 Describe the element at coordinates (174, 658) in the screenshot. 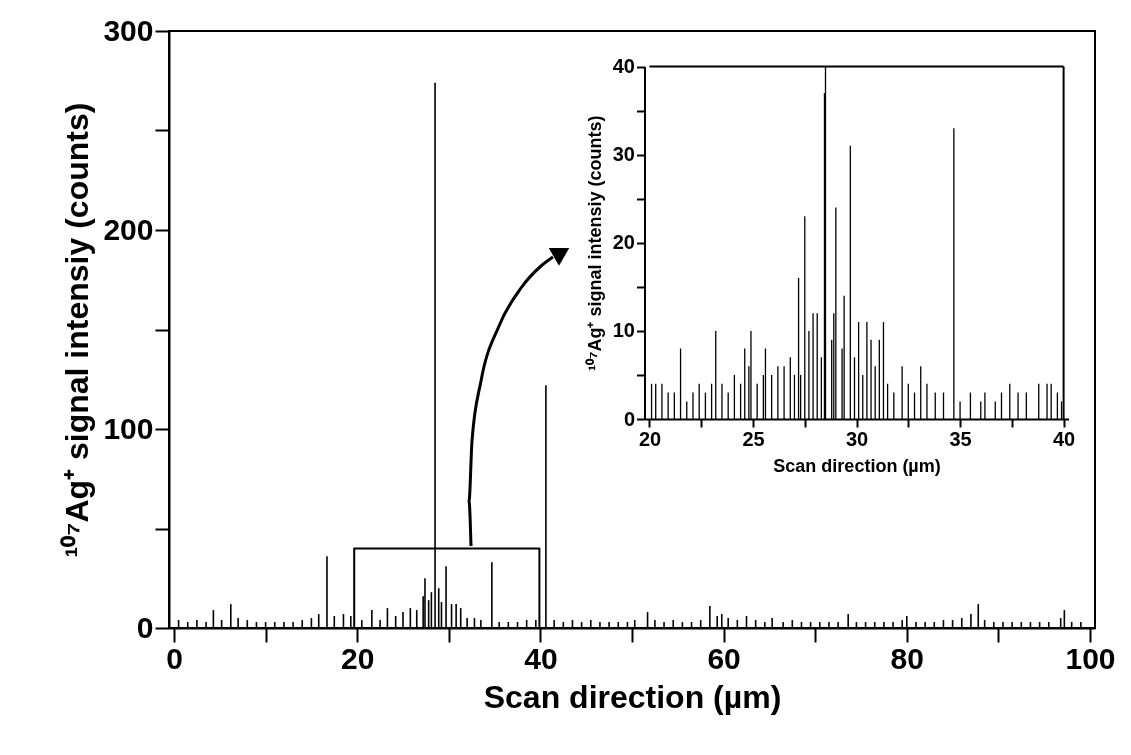

I see `x-tick-label: 0` at that location.